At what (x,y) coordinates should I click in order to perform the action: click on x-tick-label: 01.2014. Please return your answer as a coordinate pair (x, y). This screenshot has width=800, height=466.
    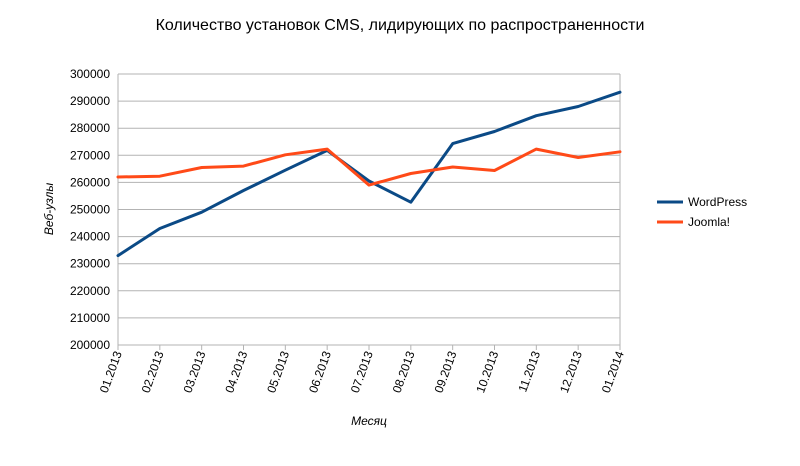
    Looking at the image, I should click on (613, 372).